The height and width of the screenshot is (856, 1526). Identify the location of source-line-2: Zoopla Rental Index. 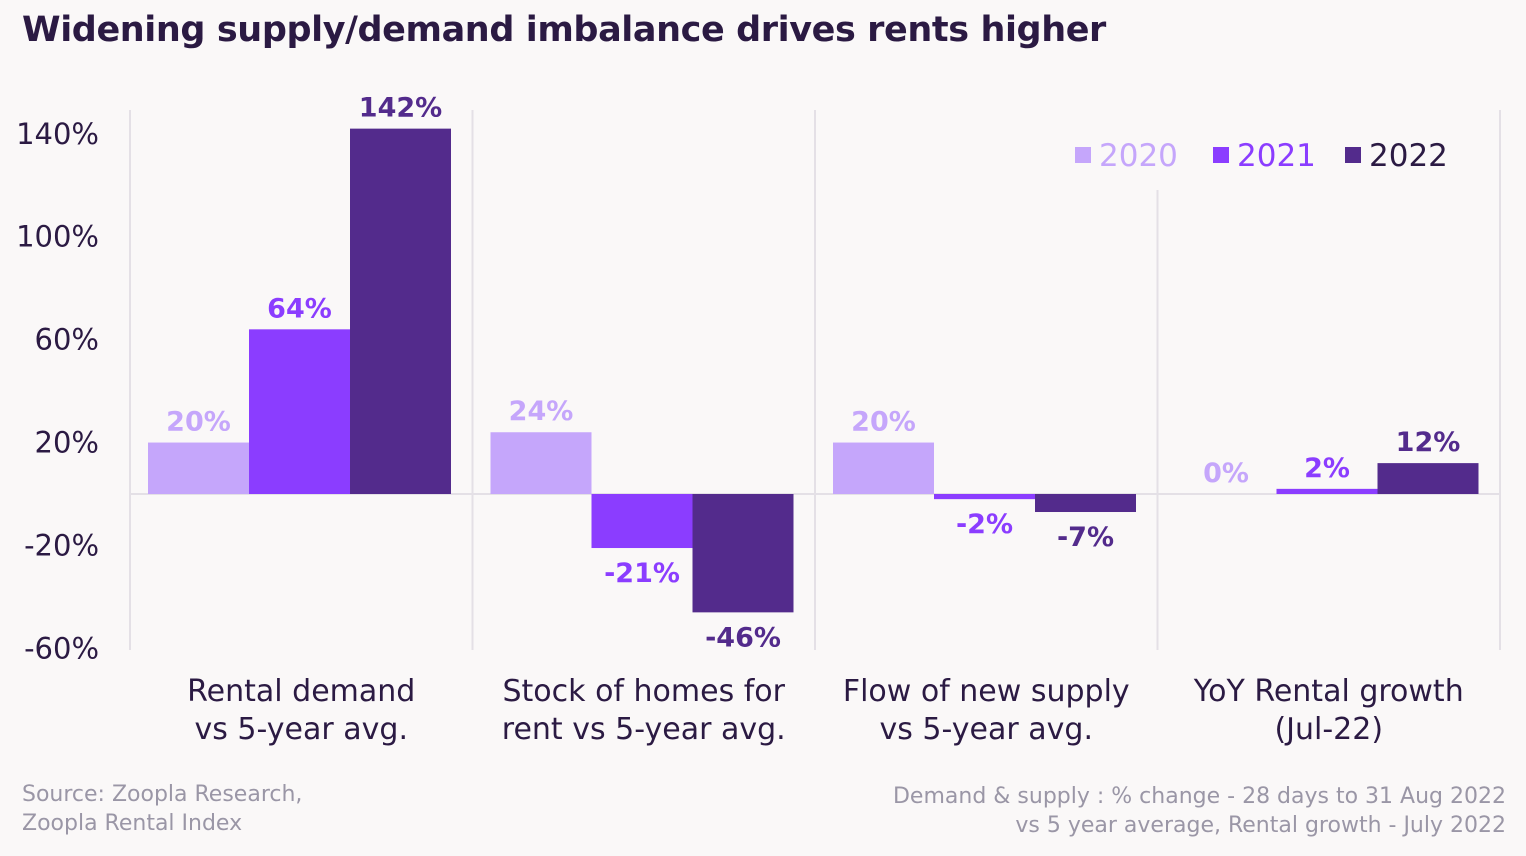
(132, 823).